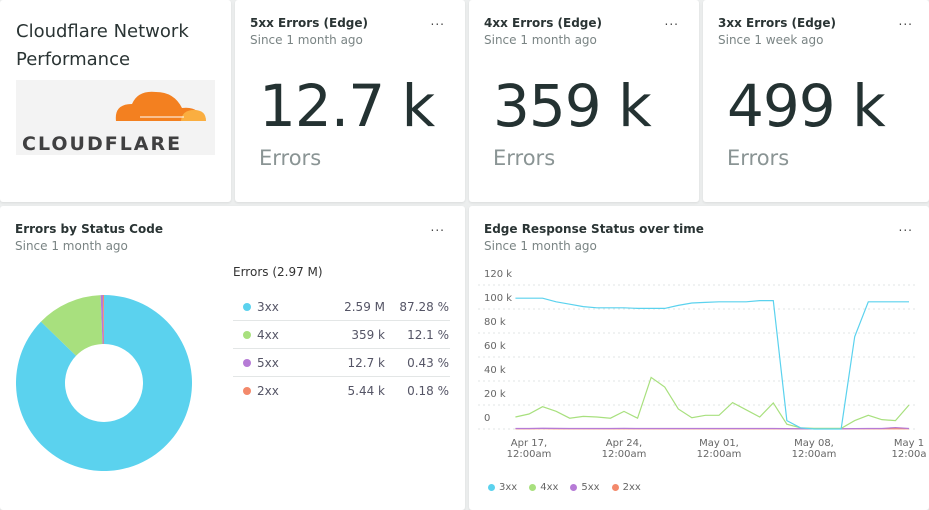 This screenshot has height=510, width=929. What do you see at coordinates (487, 418) in the screenshot?
I see `y-tick-label: 0` at bounding box center [487, 418].